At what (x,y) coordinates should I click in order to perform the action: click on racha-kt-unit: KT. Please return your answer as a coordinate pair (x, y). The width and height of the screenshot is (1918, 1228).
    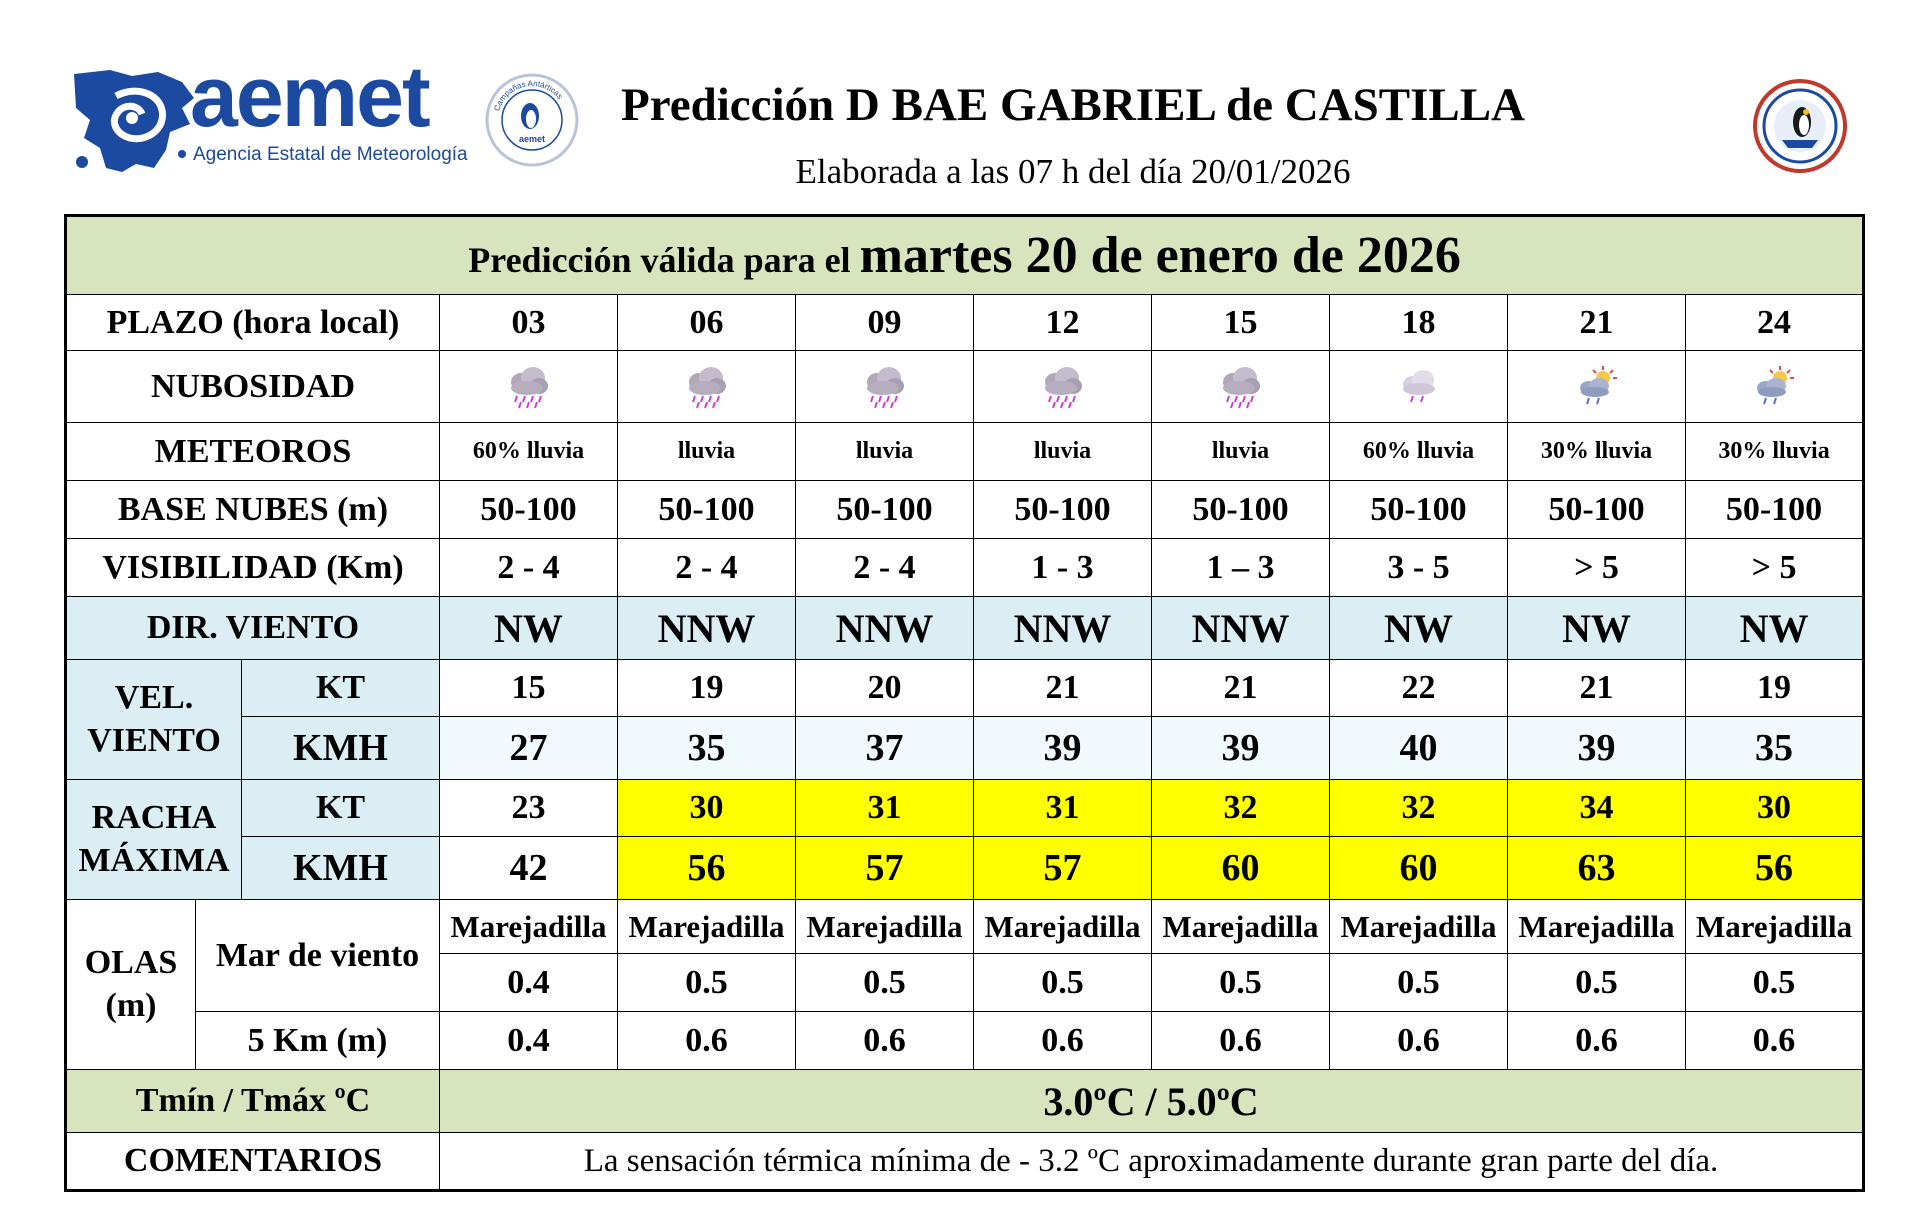
    Looking at the image, I should click on (340, 808).